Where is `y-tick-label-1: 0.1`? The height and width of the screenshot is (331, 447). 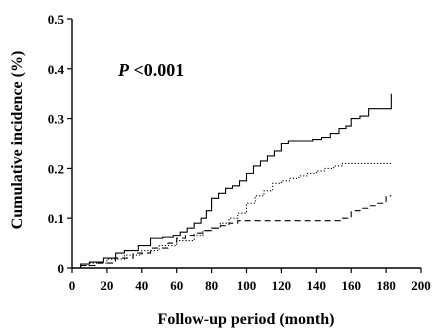 y-tick-label-1: 0.1 is located at coordinates (56, 218).